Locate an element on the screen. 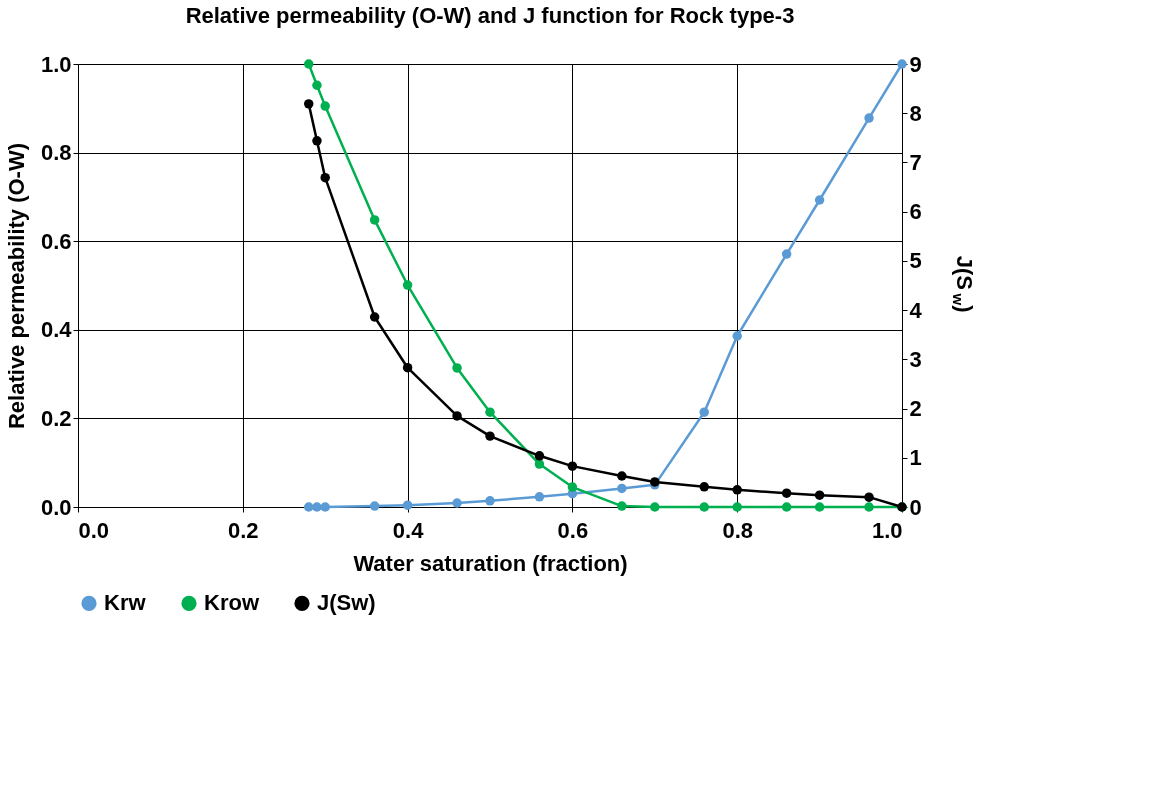  y2-tick-label: 0 is located at coordinates (915, 507).